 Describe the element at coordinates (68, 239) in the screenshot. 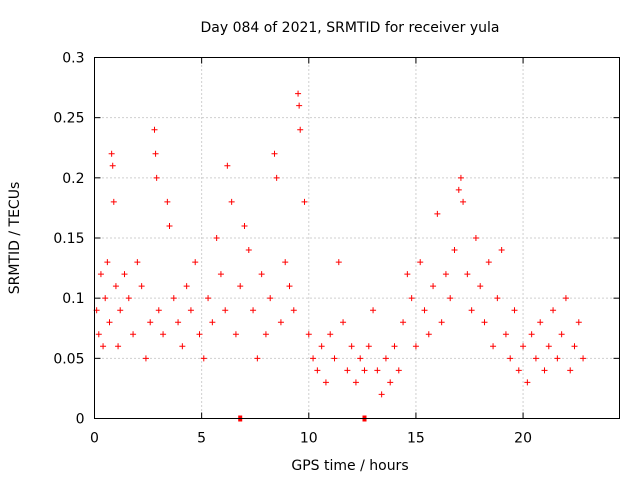

I see `y-tick-label: 0.15` at that location.